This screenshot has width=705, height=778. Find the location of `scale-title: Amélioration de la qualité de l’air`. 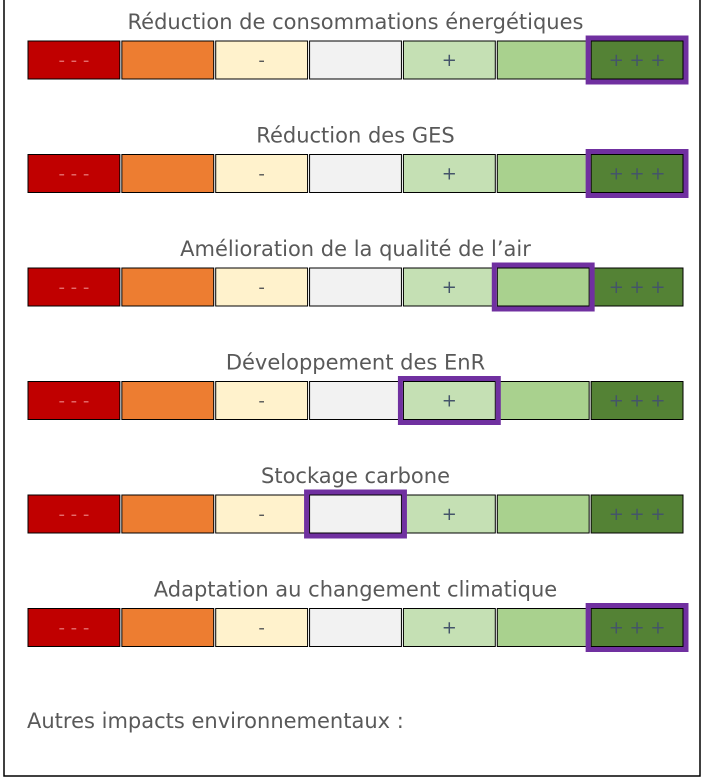

scale-title: Amélioration de la qualité de l’air is located at coordinates (355, 249).